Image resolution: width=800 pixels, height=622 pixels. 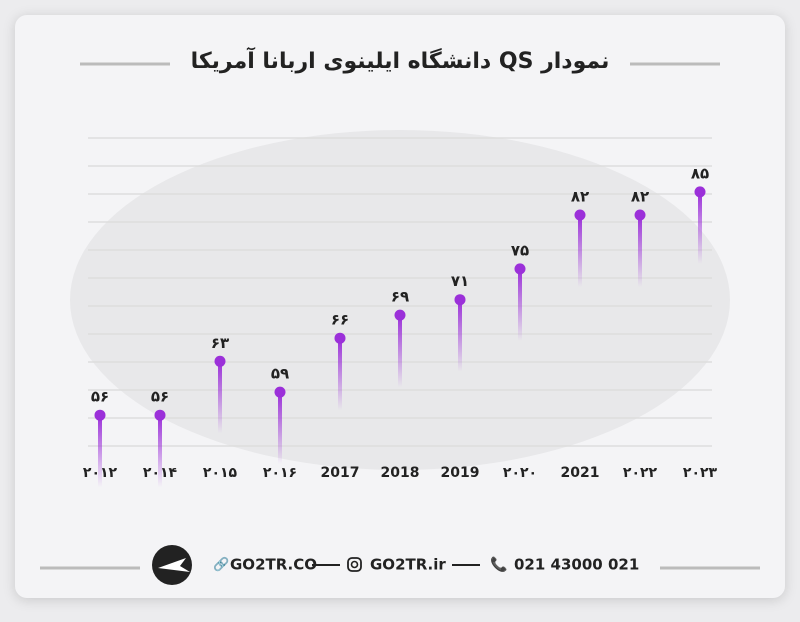 What do you see at coordinates (340, 473) in the screenshot?
I see `x-tick-label: 2017` at bounding box center [340, 473].